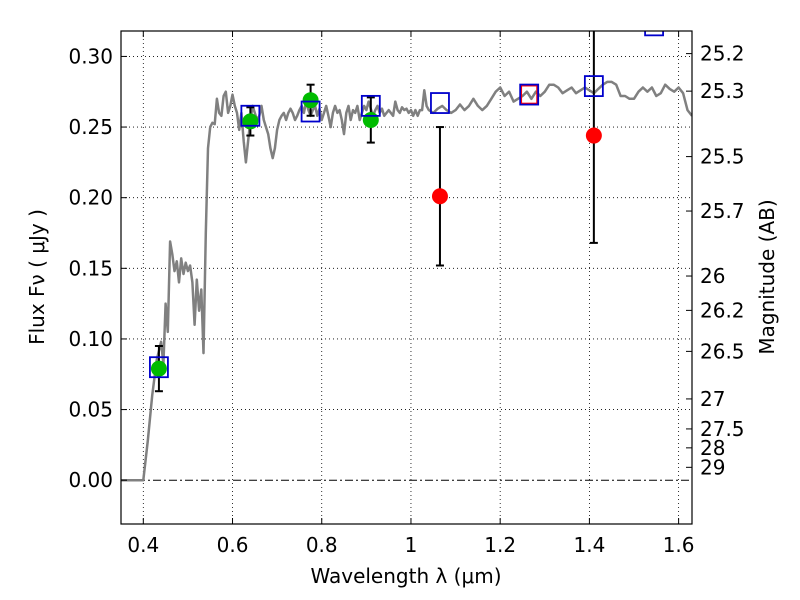 The image size is (800, 600). What do you see at coordinates (90, 410) in the screenshot?
I see `y-tick-label: 0.05` at bounding box center [90, 410].